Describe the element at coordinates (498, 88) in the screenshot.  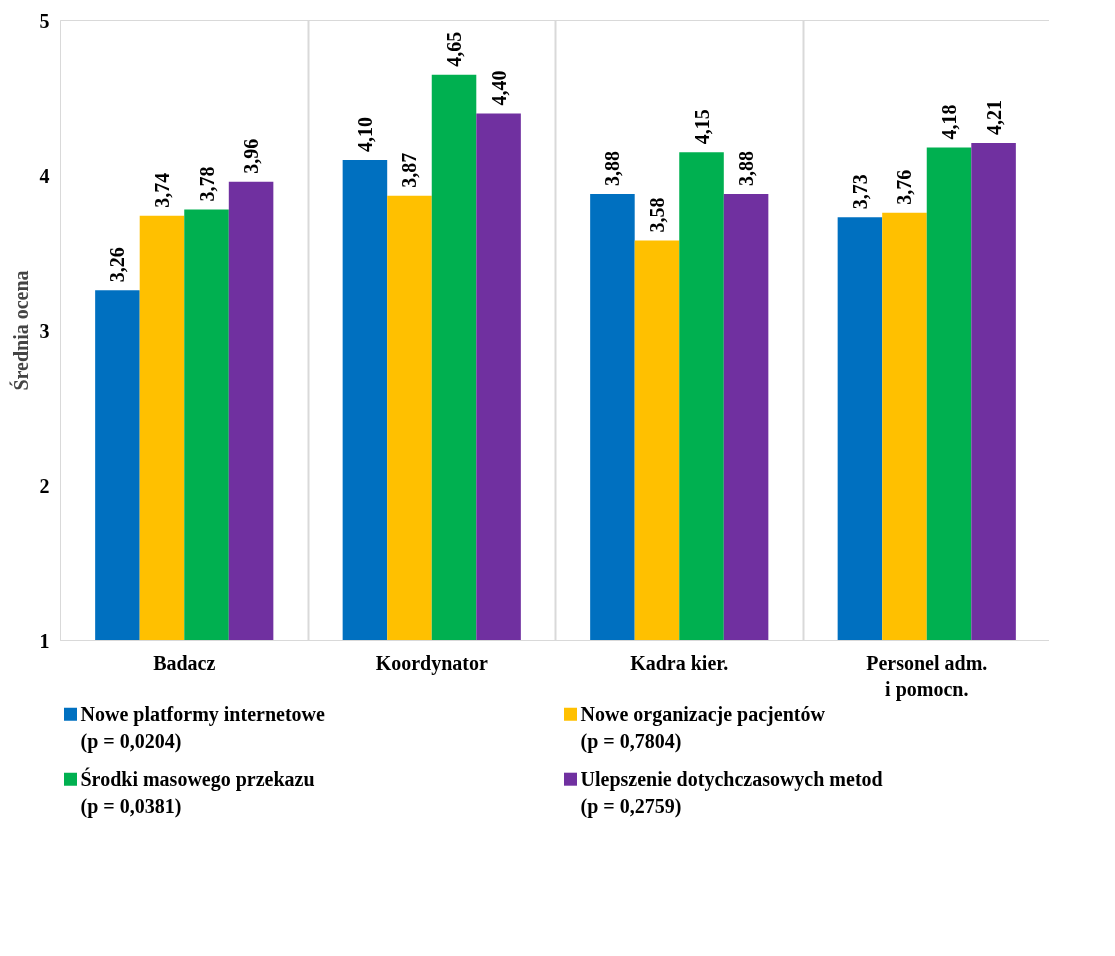
I see `data-label: 4,40` at that location.